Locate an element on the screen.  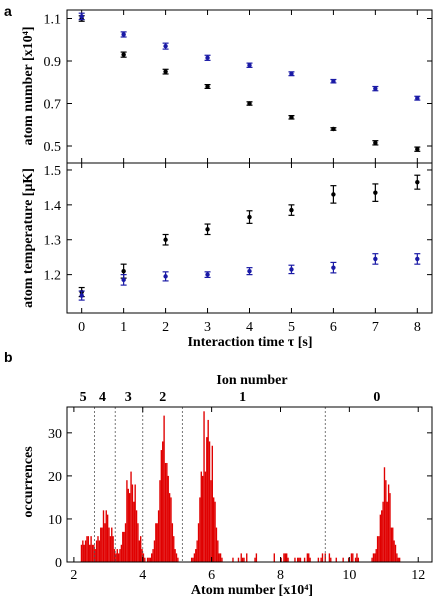
y-tick-label: 1.2 is located at coordinates (53, 276).